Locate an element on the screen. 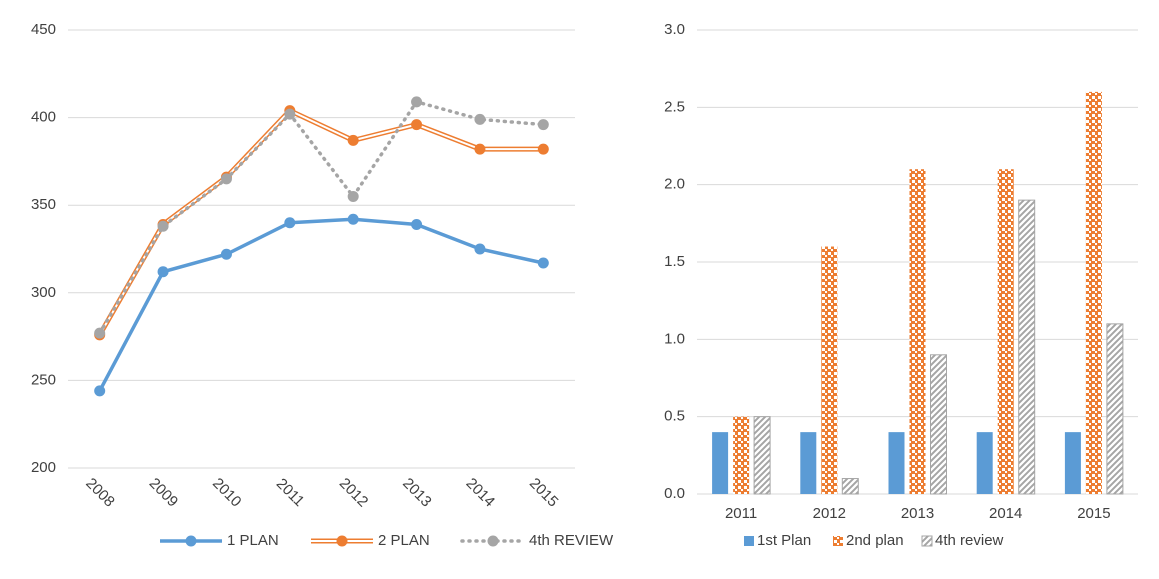 The height and width of the screenshot is (579, 1159). y-tick-label: 400 is located at coordinates (43, 117).